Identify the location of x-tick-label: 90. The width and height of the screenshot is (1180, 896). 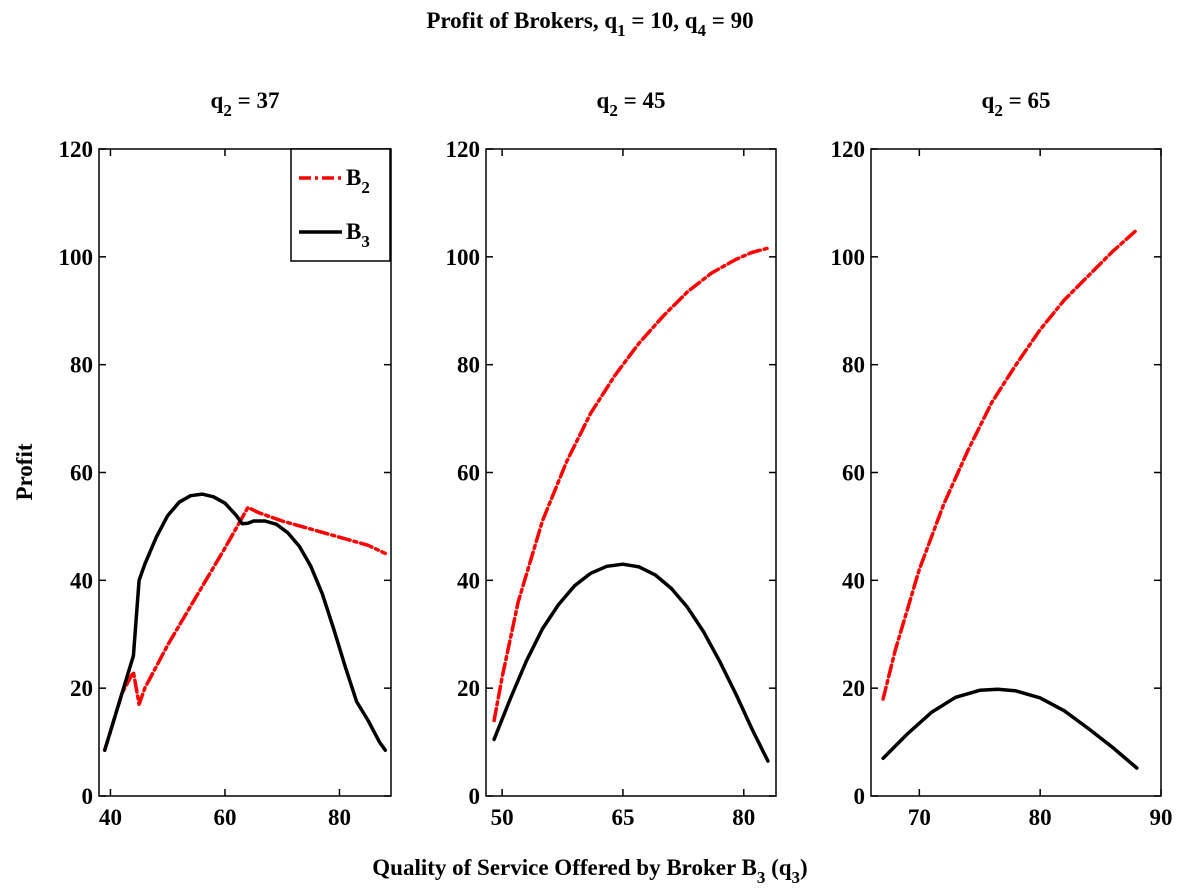
(1161, 817).